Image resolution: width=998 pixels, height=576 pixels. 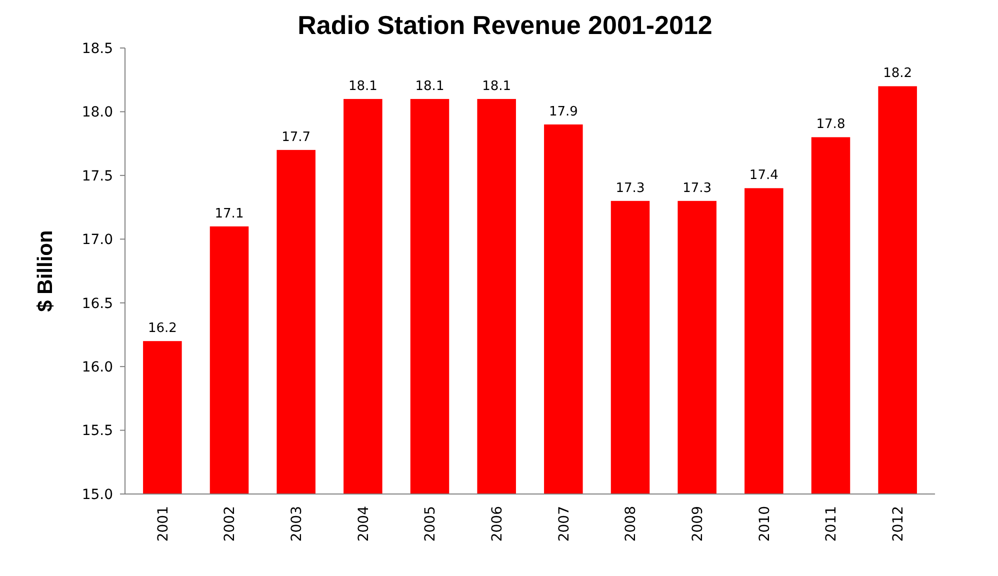 I want to click on x-tick-label: 2003, so click(x=296, y=524).